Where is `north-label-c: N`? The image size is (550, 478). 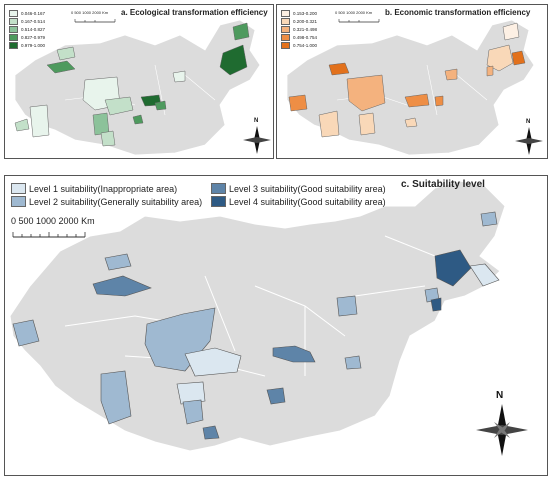
north-label-c: N is located at coordinates (500, 395).